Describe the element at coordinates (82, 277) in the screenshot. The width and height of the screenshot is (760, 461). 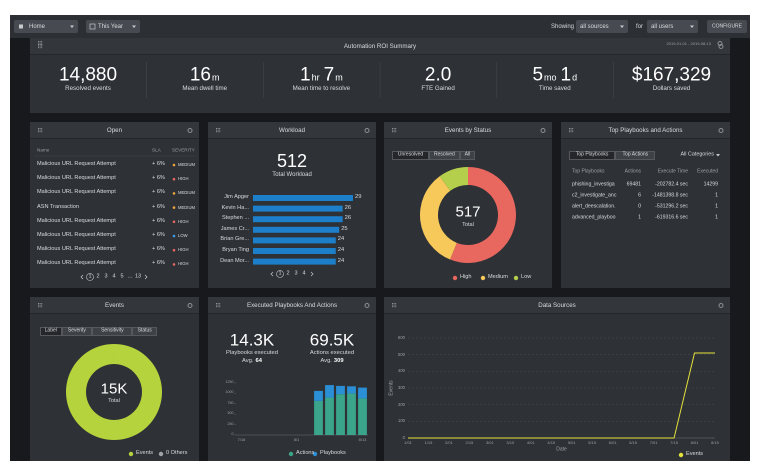
I see `prev-page-icon` at that location.